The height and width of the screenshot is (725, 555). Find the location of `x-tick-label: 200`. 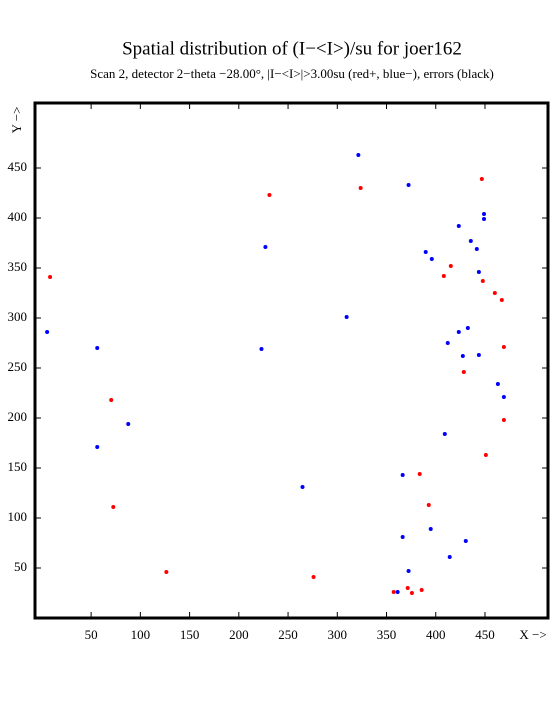

x-tick-label: 200 is located at coordinates (239, 634).